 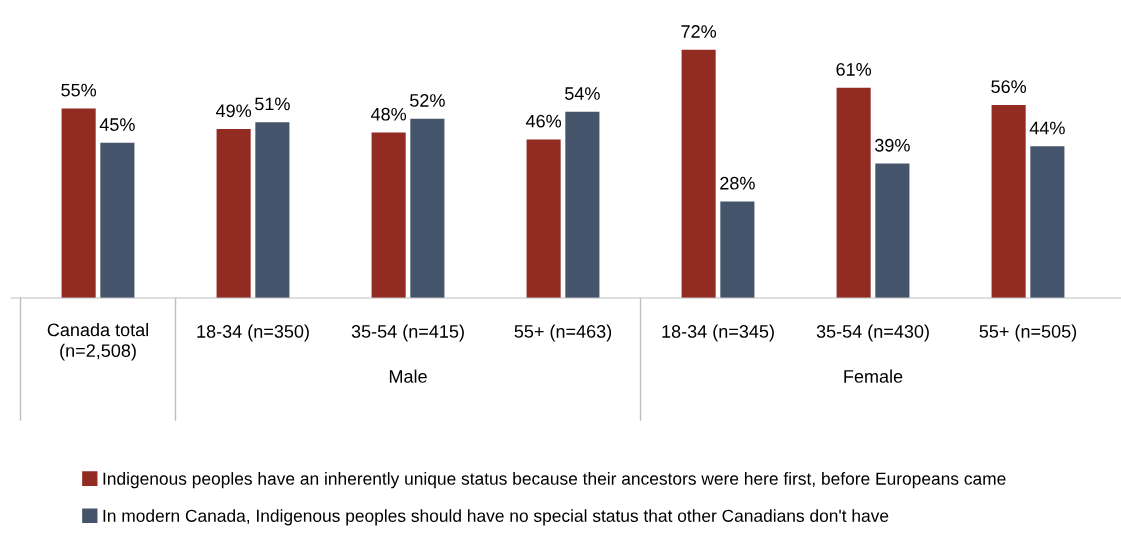 I want to click on x-tick-label: 18-34 (n=345), so click(x=718, y=333).